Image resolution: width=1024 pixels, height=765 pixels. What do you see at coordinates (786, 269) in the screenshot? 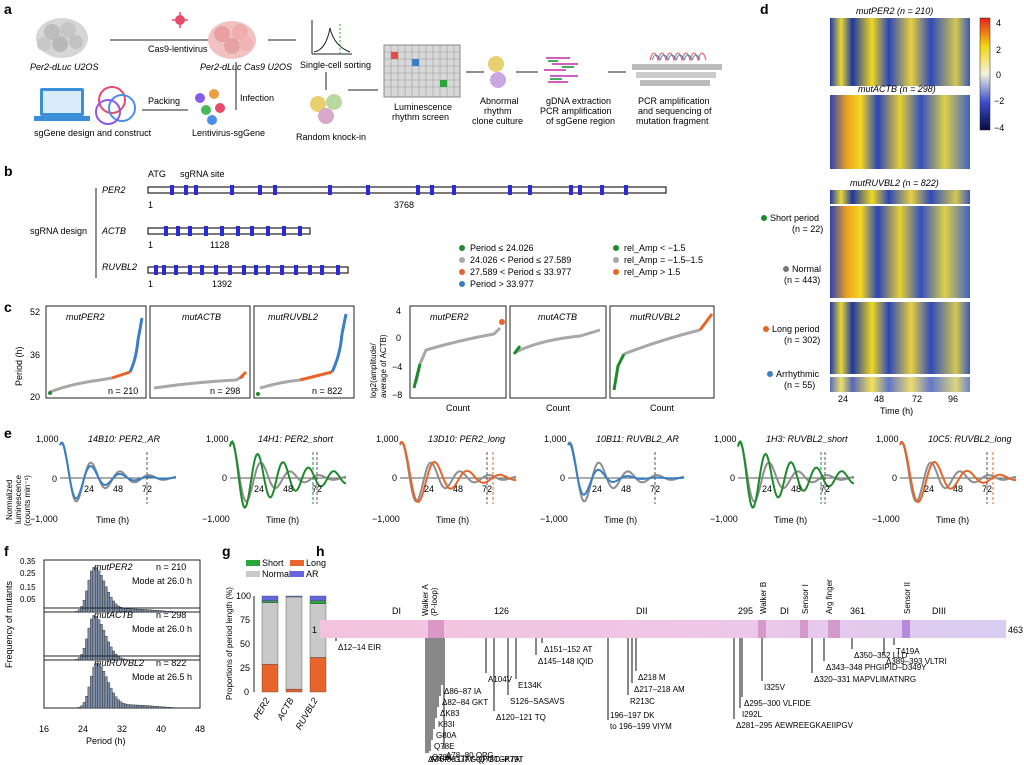
I see `normal-dot` at bounding box center [786, 269].